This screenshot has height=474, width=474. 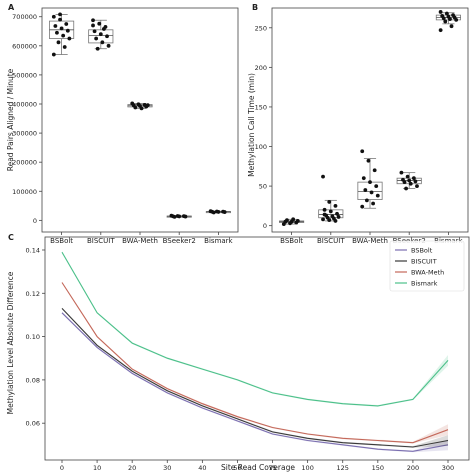 I want to click on y-tick-label: 150, so click(x=261, y=107).